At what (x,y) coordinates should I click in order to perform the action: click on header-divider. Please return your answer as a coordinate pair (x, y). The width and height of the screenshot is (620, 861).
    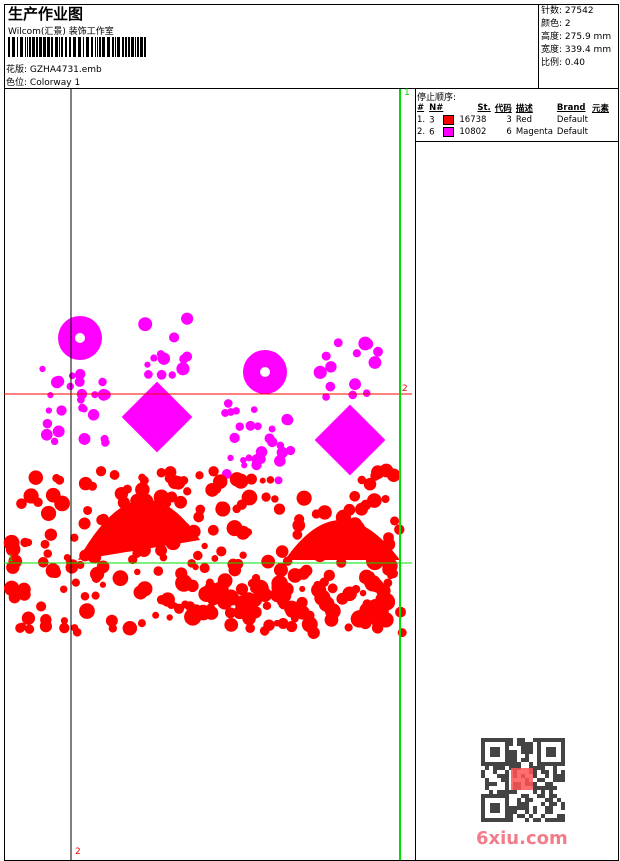
    Looking at the image, I should click on (311, 88).